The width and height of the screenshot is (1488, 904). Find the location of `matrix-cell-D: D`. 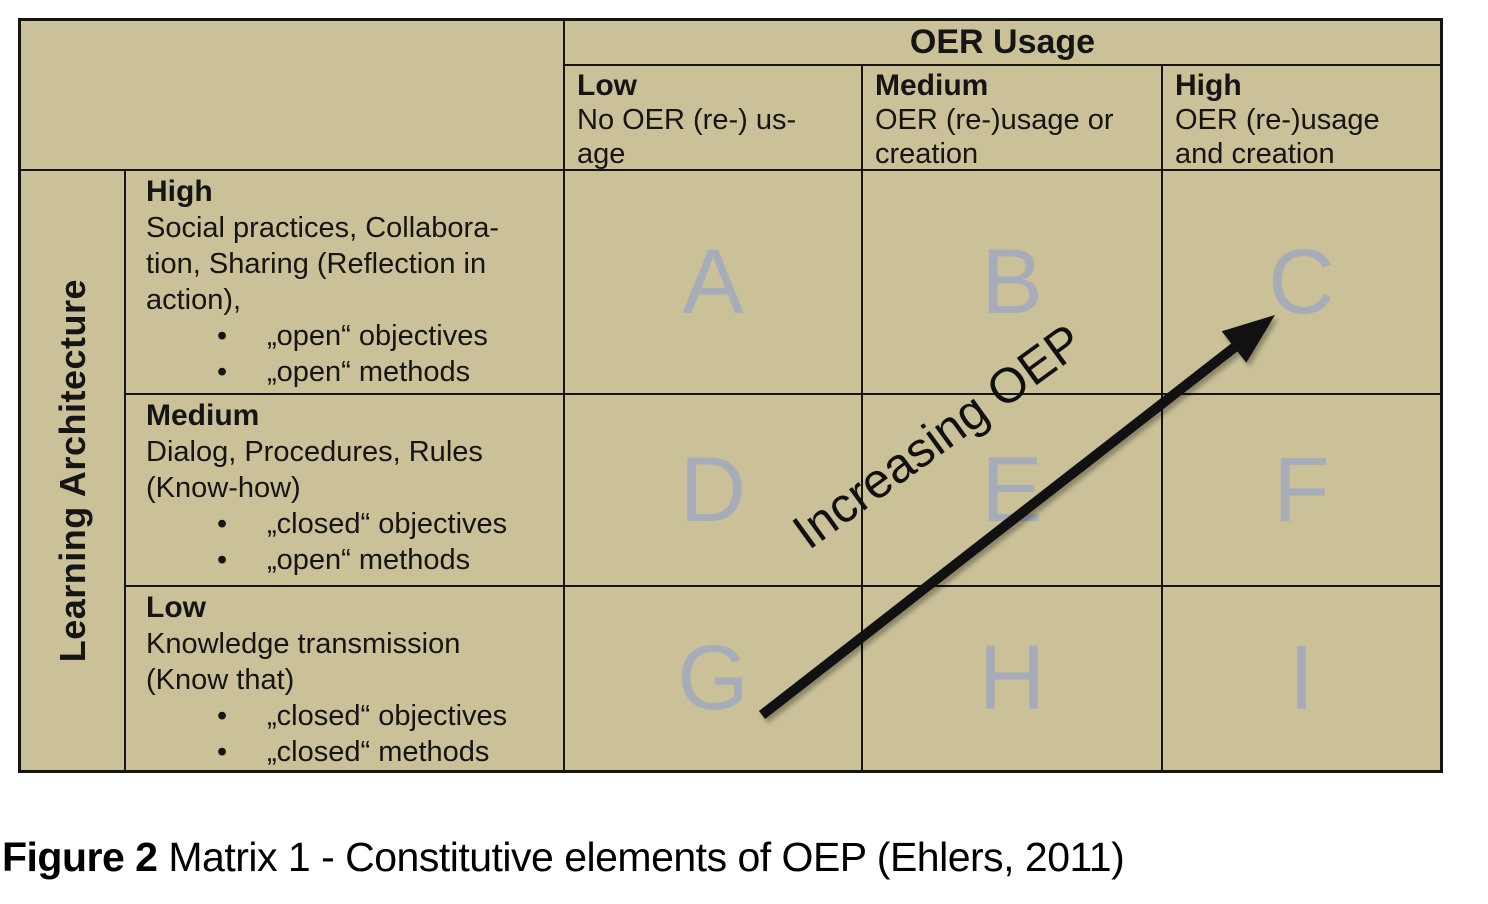

matrix-cell-D: D is located at coordinates (714, 491).